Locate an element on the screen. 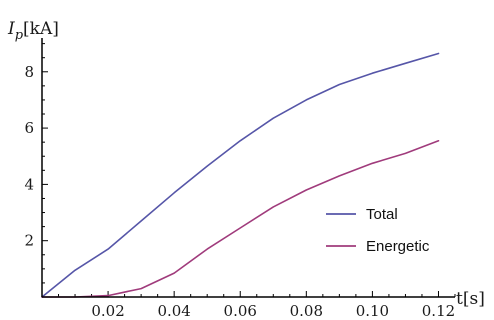 The width and height of the screenshot is (494, 320). legend-label-total: Total is located at coordinates (382, 214).